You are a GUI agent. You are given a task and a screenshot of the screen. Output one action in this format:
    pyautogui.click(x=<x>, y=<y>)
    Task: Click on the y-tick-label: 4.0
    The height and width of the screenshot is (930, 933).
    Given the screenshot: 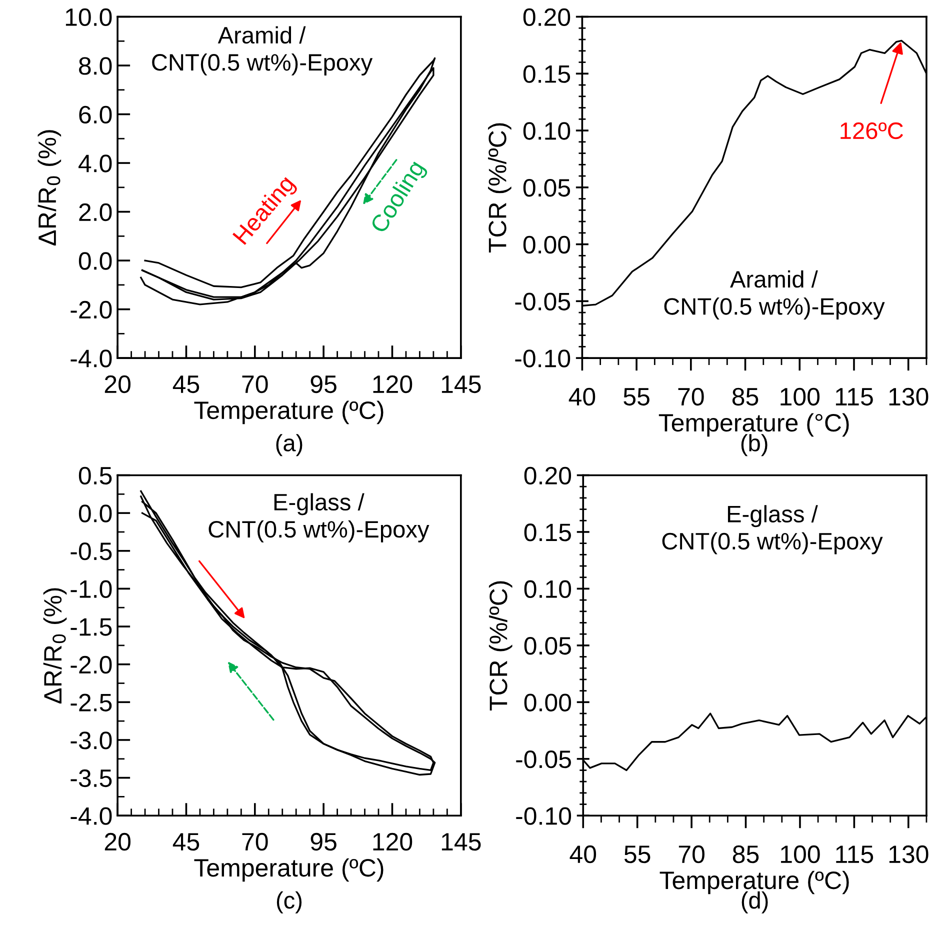 What is the action you would take?
    pyautogui.click(x=95, y=163)
    